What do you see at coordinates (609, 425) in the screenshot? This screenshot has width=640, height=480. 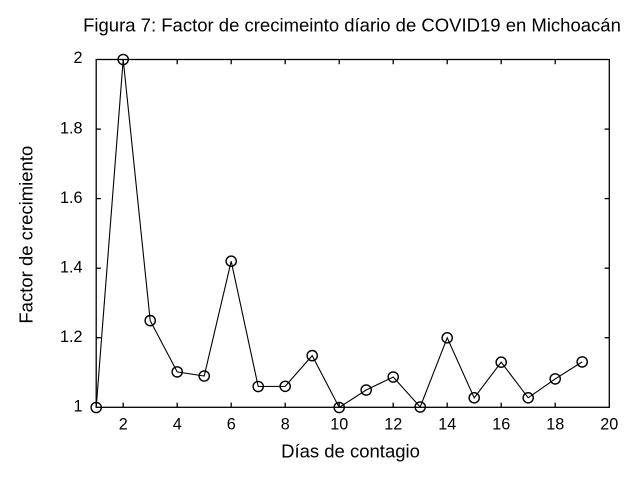 I see `svg-text: 20` at bounding box center [609, 425].